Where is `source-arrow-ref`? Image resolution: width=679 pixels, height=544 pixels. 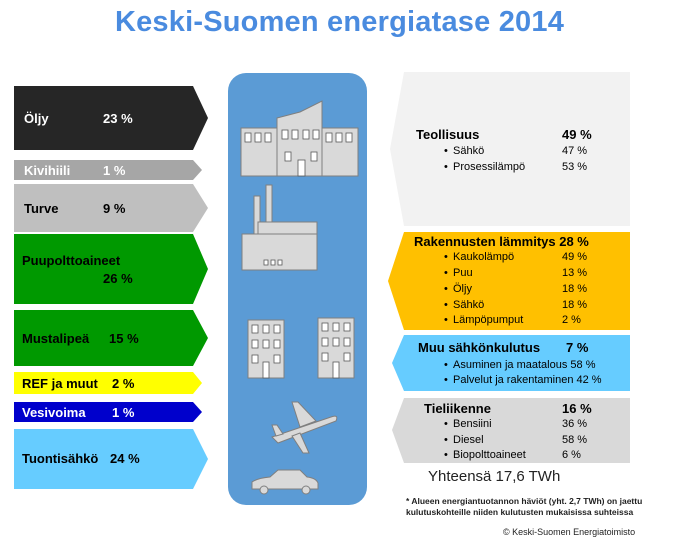
source-arrow-ref is located at coordinates (108, 383).